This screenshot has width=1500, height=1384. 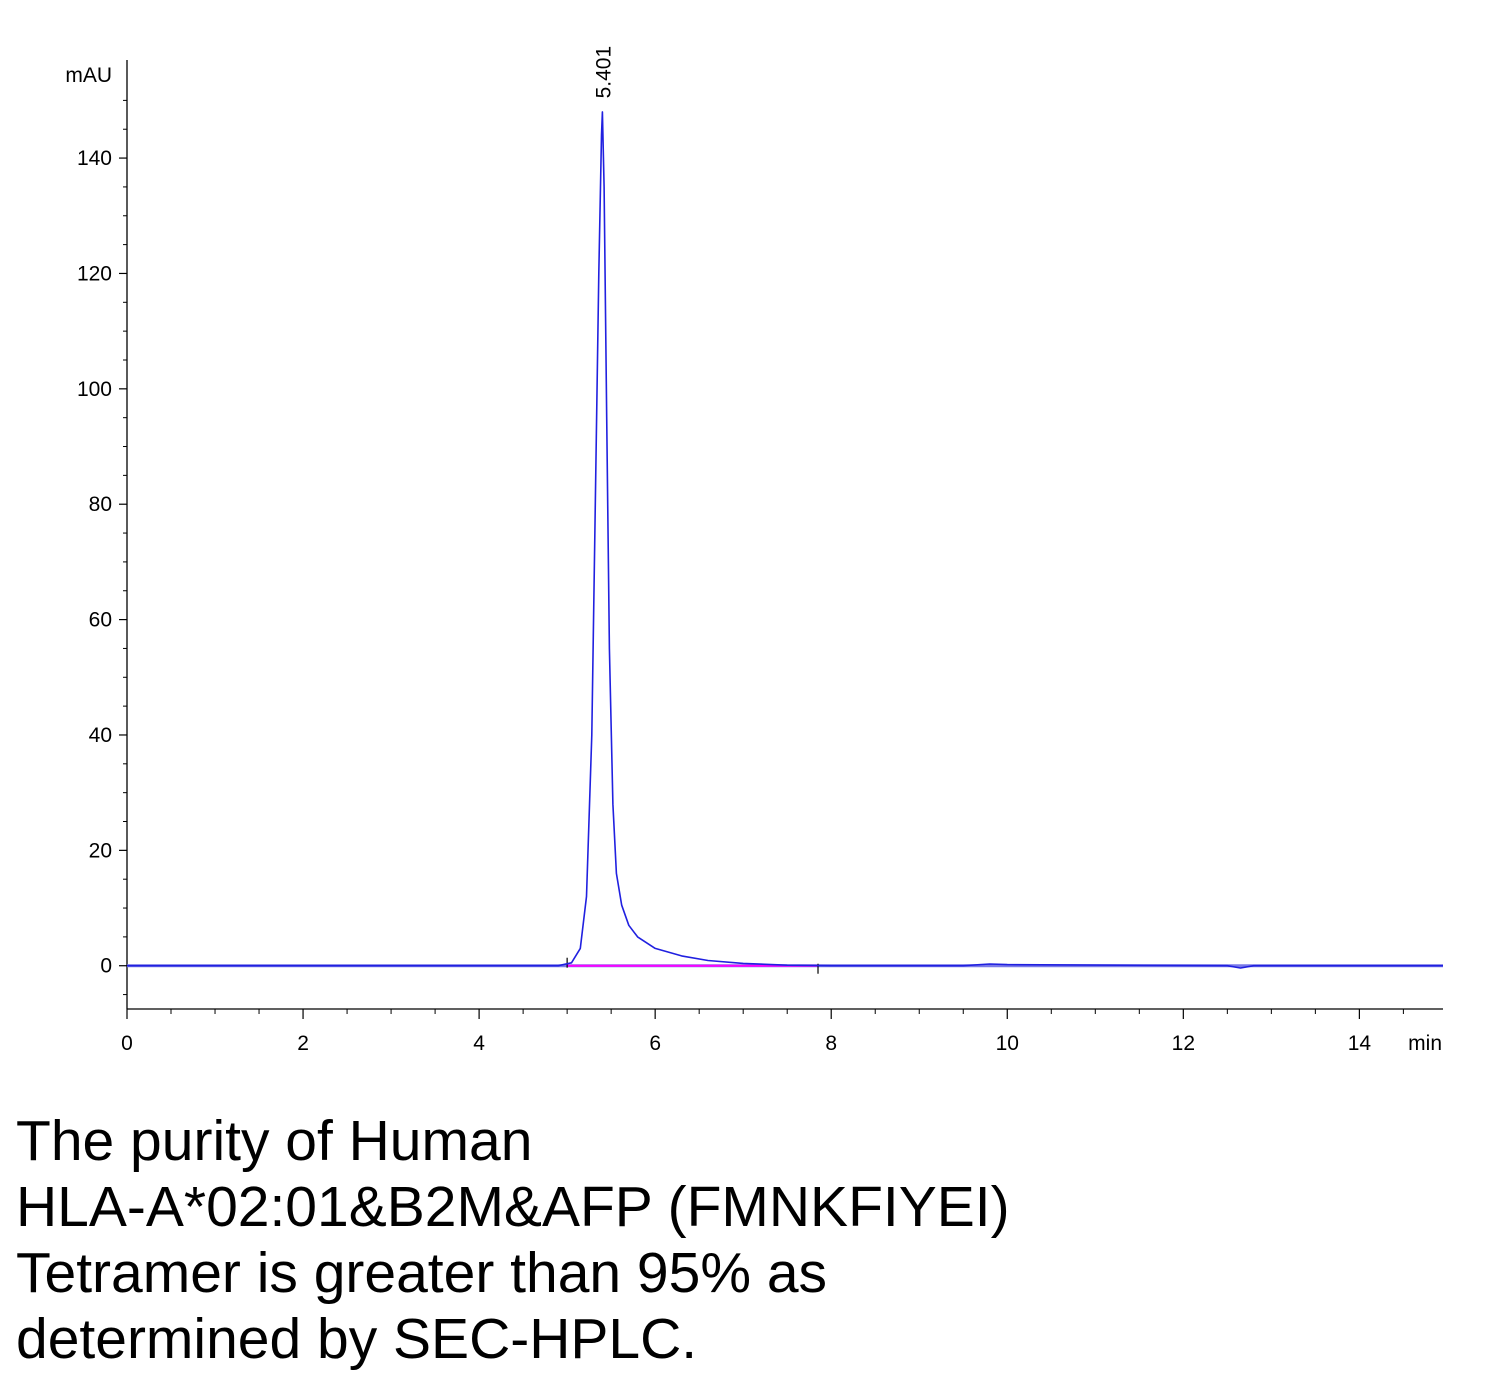 I want to click on peak-label: 5.401, so click(x=603, y=72).